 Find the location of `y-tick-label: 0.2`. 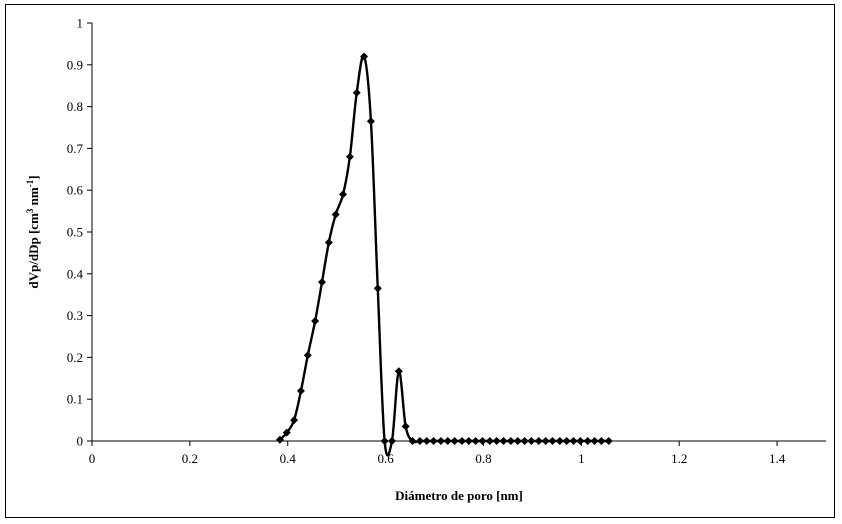

y-tick-label: 0.2 is located at coordinates (75, 357).